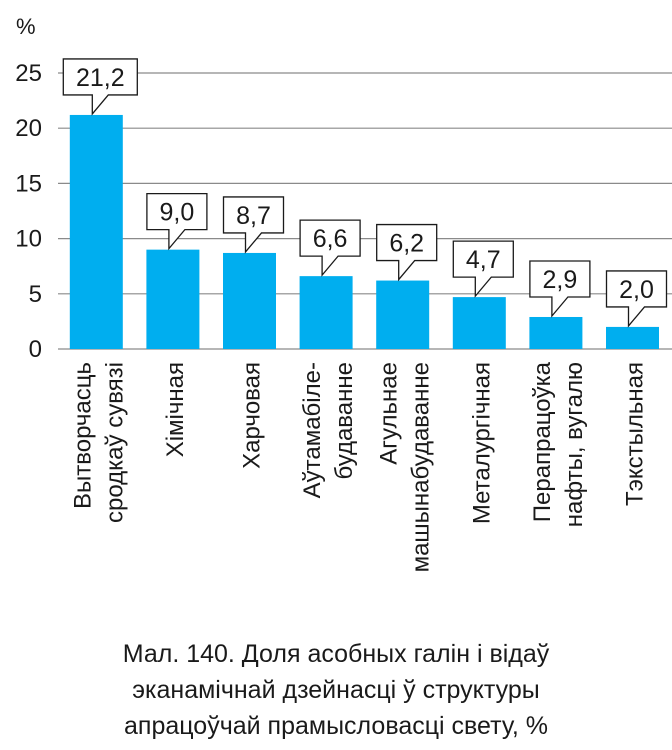  I want to click on caption-line: Мал. 140. Доля асобных галін і відаў, so click(336, 654).